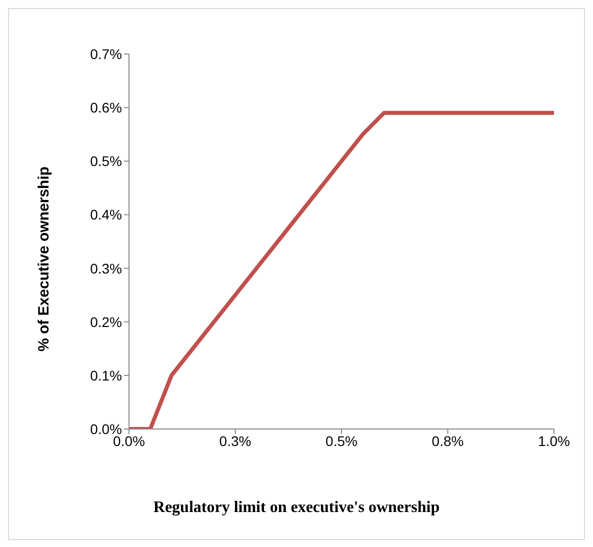  I want to click on x-tick-label: 0.3%, so click(235, 440).